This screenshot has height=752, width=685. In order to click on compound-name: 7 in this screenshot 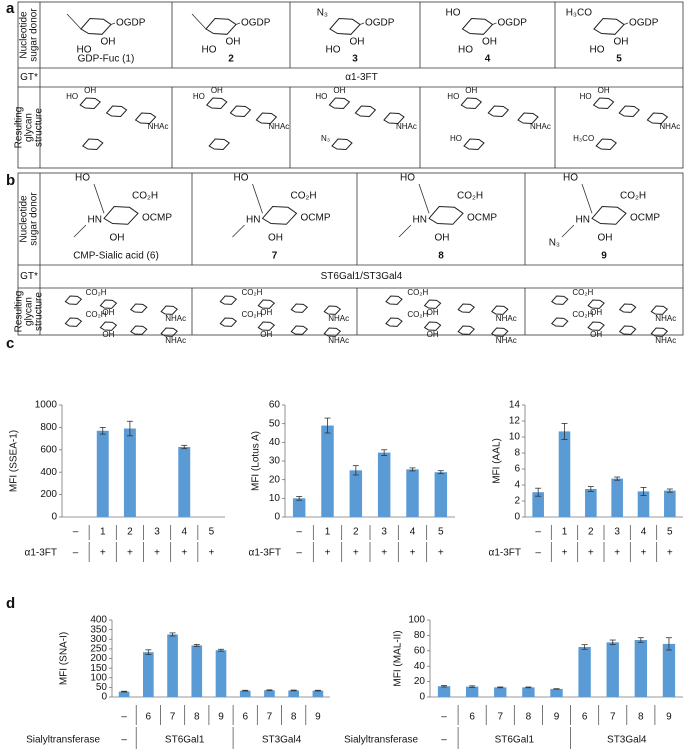, I will do `click(275, 256)`.